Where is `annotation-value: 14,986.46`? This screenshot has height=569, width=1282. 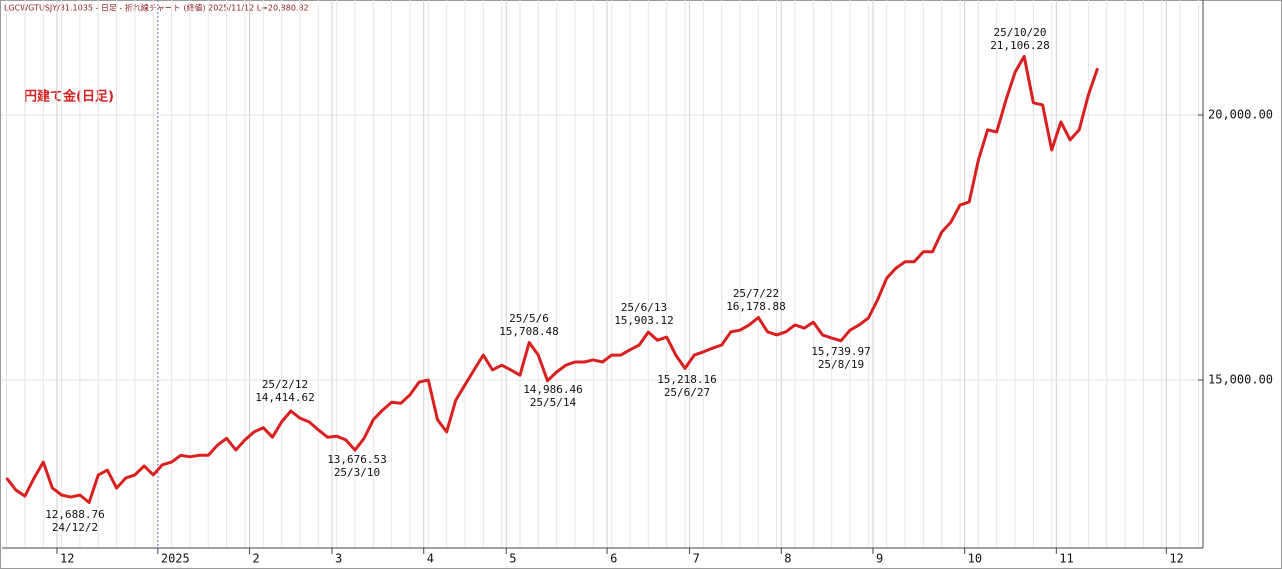 annotation-value: 14,986.46 is located at coordinates (553, 389).